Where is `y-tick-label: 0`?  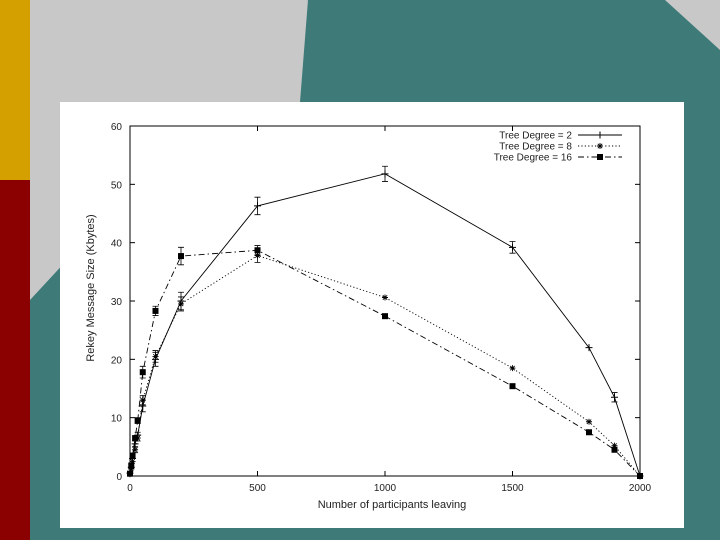 y-tick-label: 0 is located at coordinates (119, 477).